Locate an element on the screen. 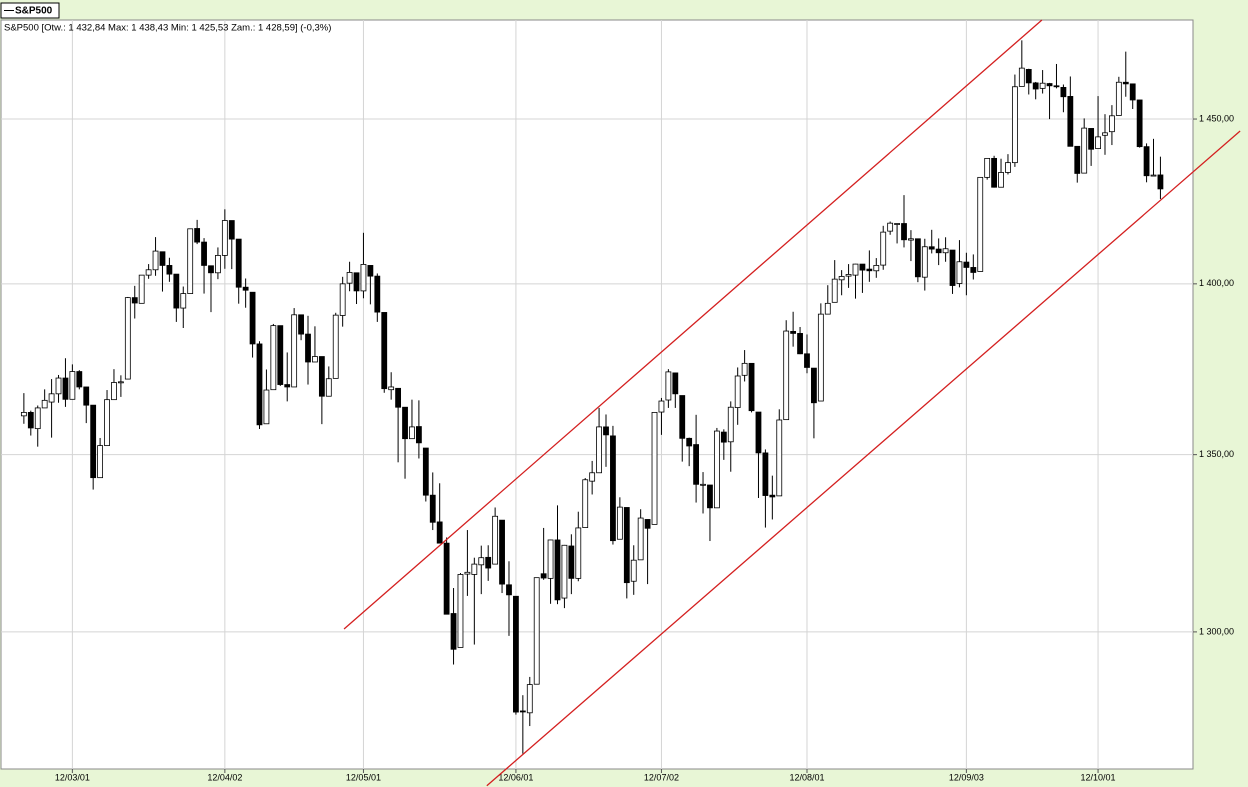  x-tick-label: 12/07/02 is located at coordinates (661, 777).